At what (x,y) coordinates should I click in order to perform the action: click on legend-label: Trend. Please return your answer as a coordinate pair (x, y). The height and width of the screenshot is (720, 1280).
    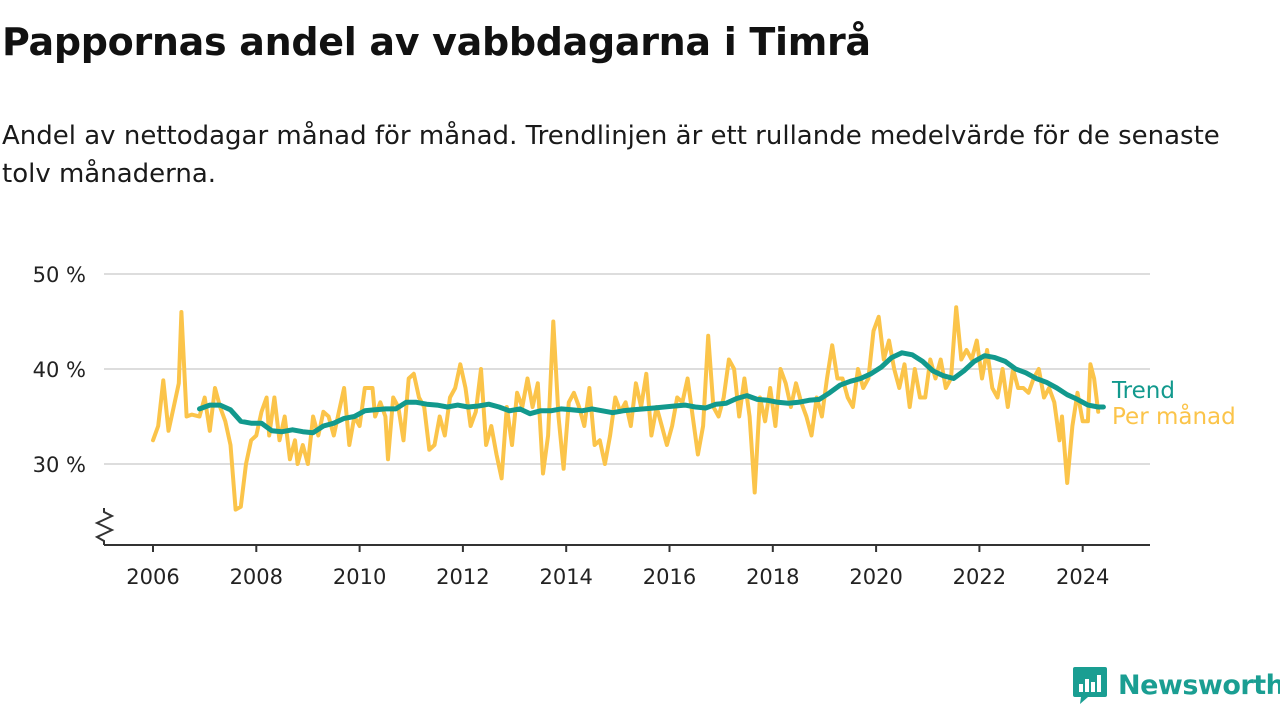
    Looking at the image, I should click on (1143, 391).